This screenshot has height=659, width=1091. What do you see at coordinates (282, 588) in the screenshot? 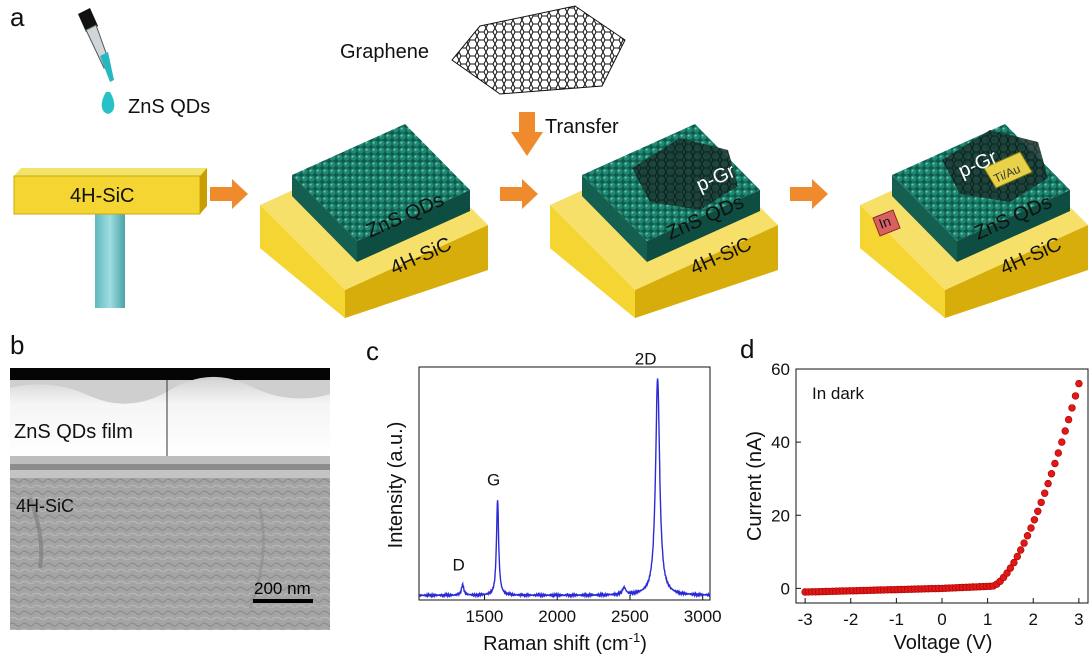
I see `scale-bar-label: 200 nm` at bounding box center [282, 588].